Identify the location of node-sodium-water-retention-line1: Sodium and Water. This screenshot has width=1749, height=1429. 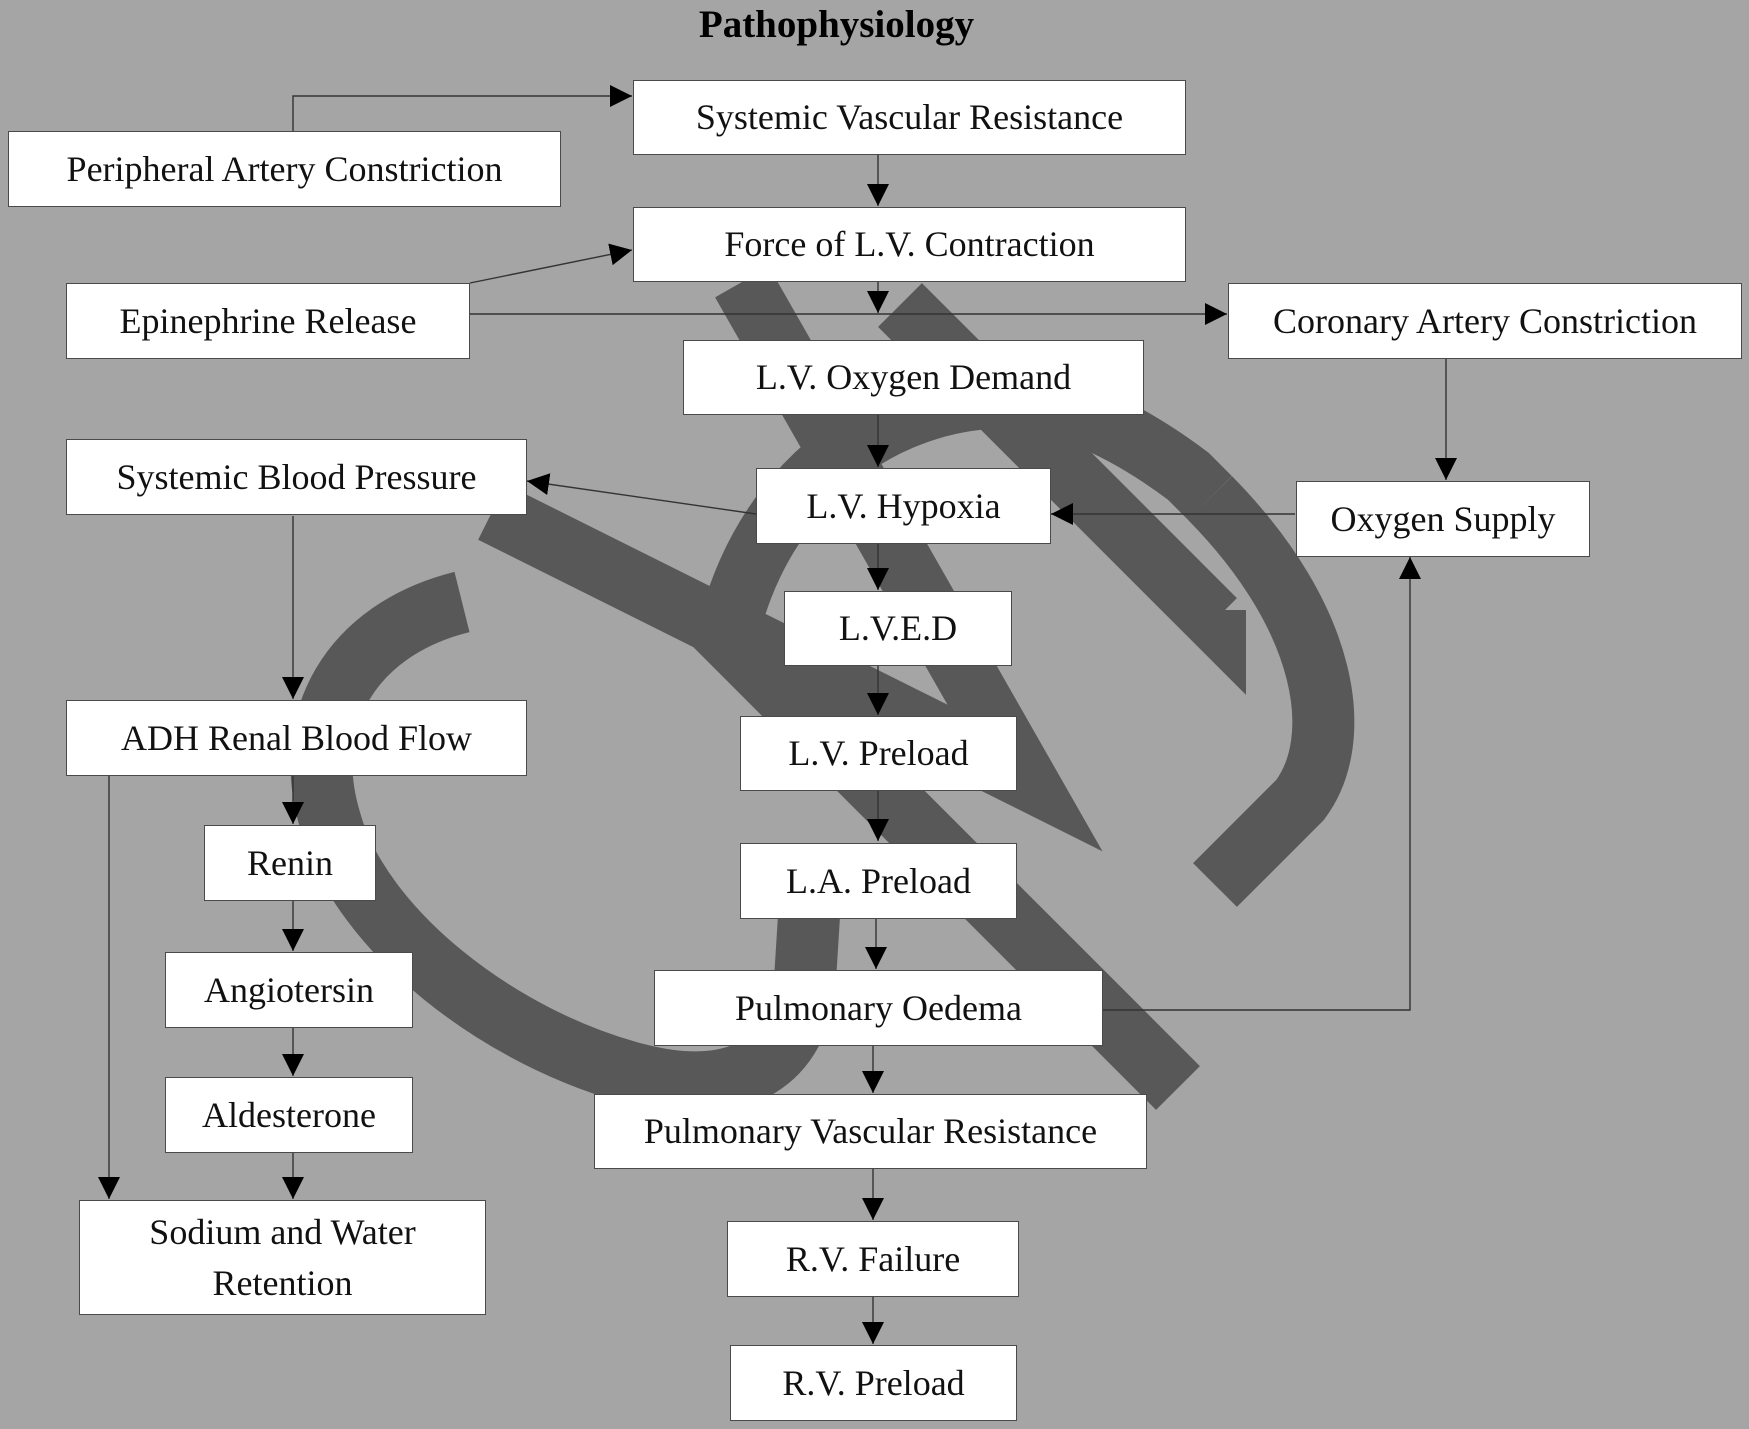
(282, 1232).